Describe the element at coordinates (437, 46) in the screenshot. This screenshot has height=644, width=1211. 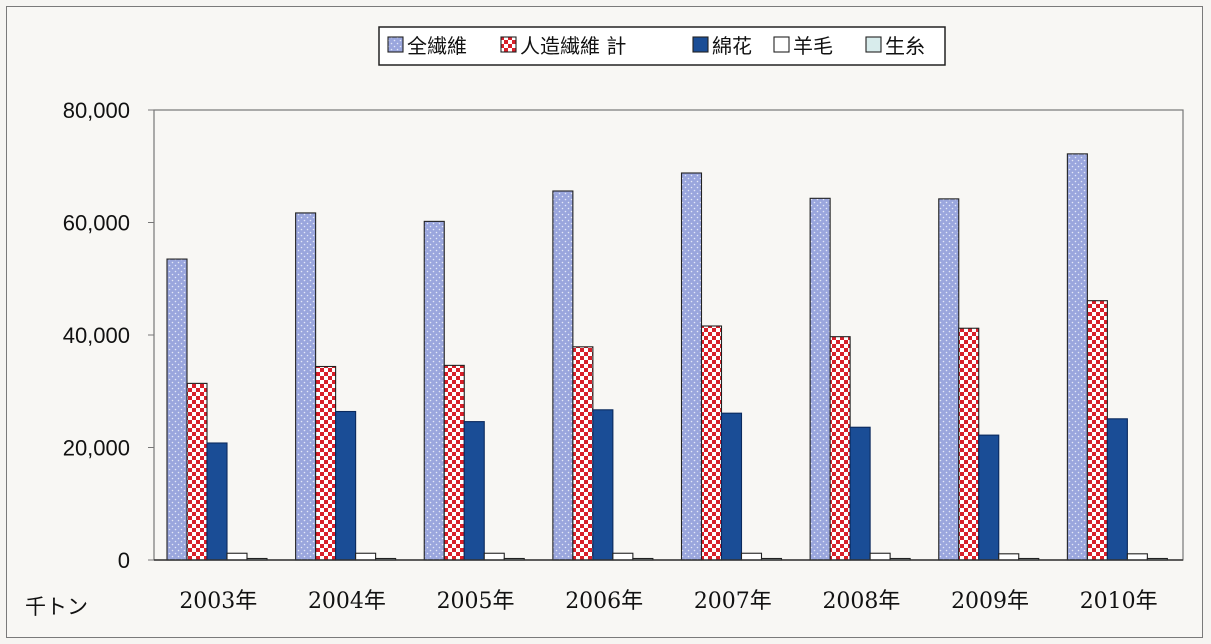
I see `legend-label: 全繊維` at that location.